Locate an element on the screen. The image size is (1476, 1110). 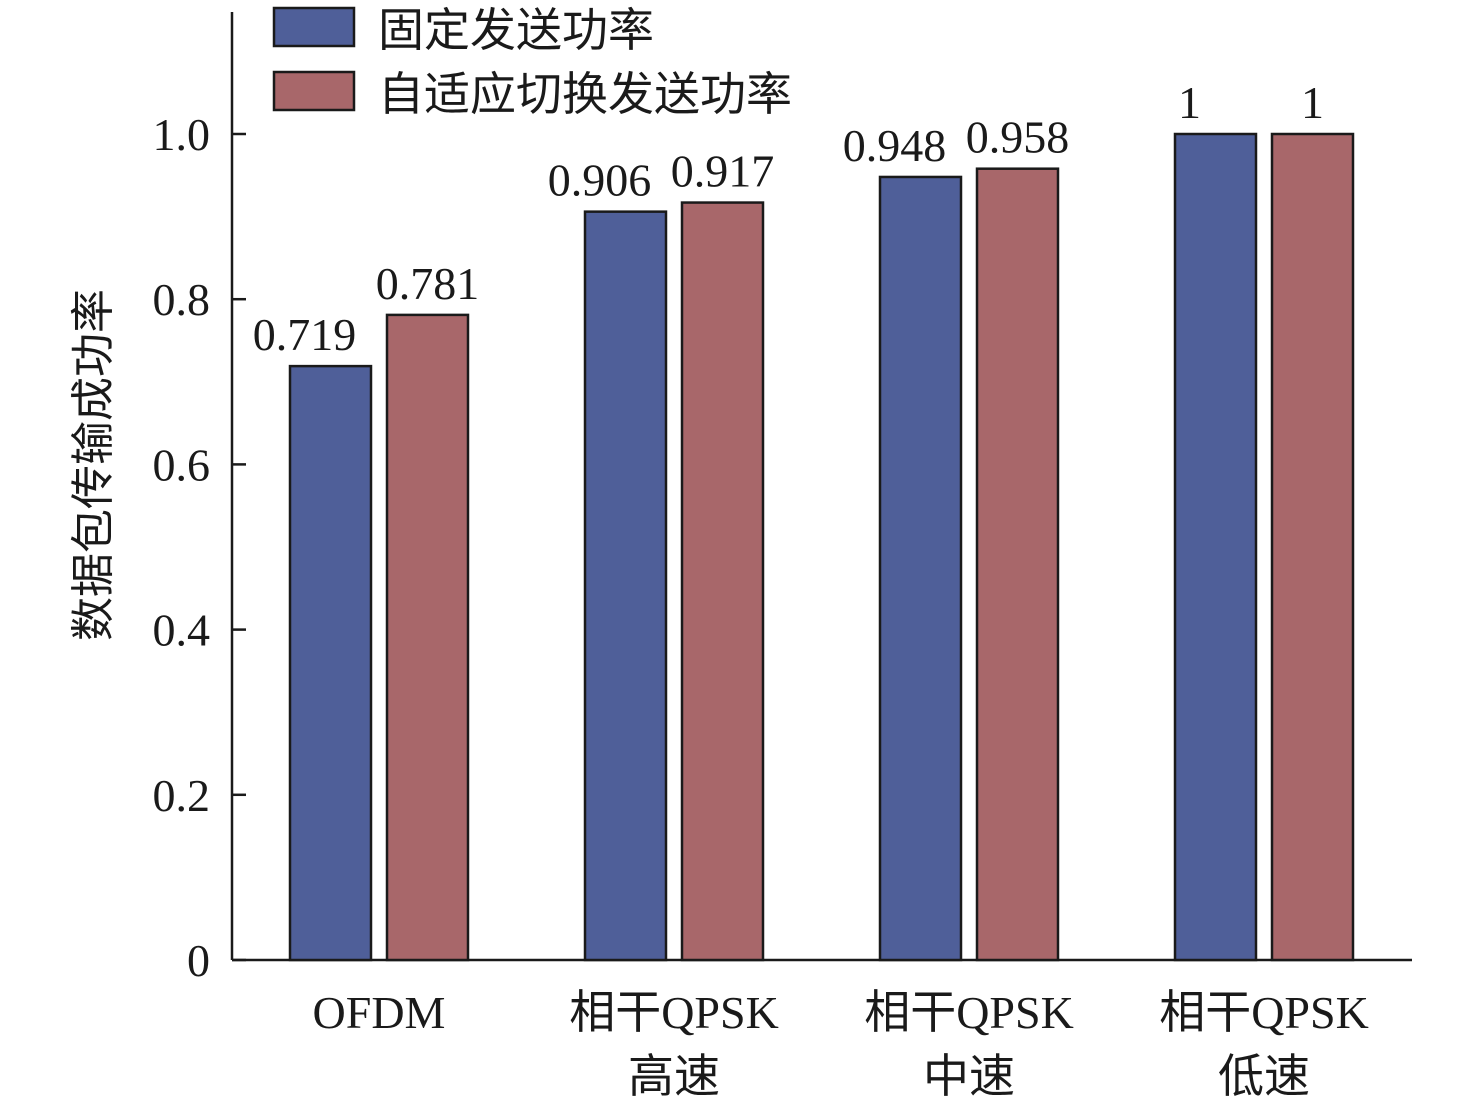
y-tick-label: 0 is located at coordinates (198, 960).